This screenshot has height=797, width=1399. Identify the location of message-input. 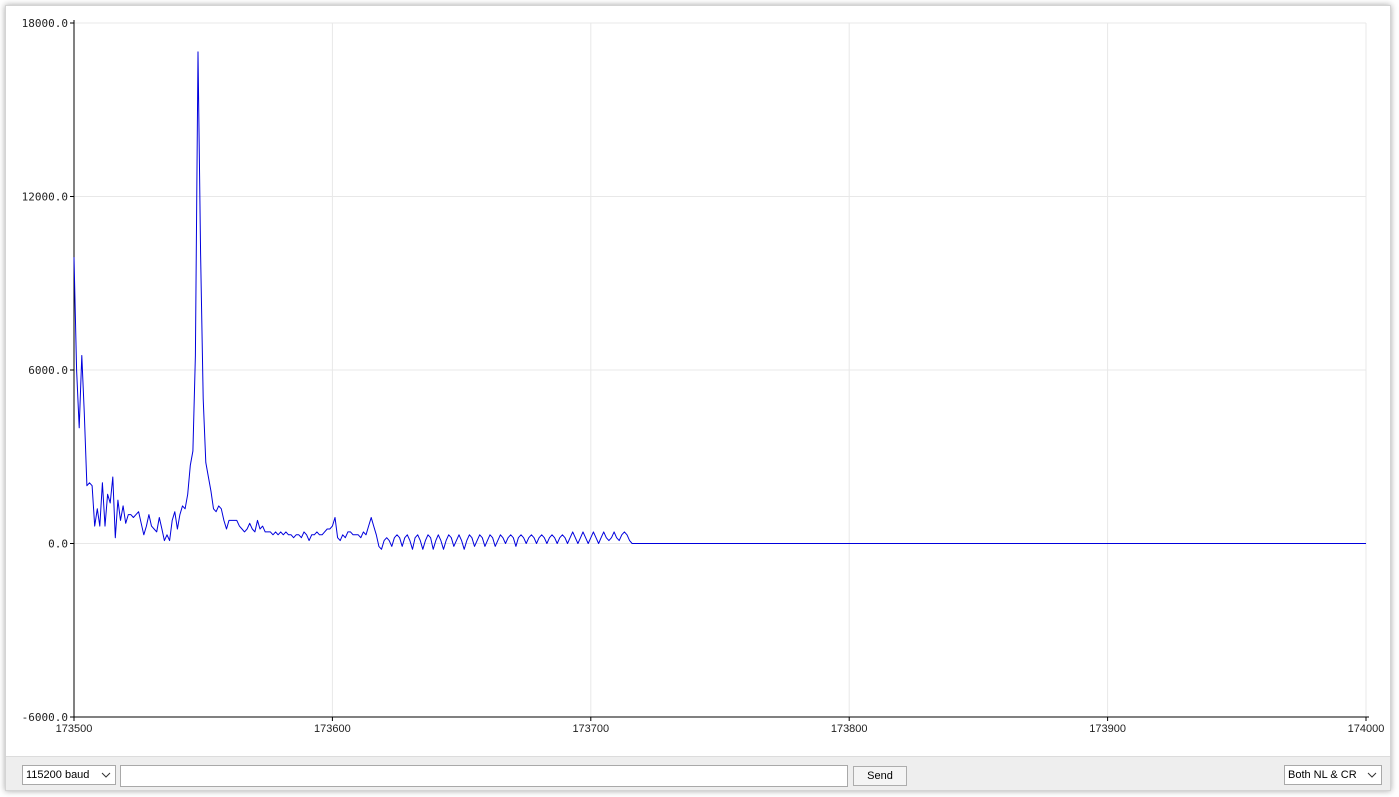
(484, 776).